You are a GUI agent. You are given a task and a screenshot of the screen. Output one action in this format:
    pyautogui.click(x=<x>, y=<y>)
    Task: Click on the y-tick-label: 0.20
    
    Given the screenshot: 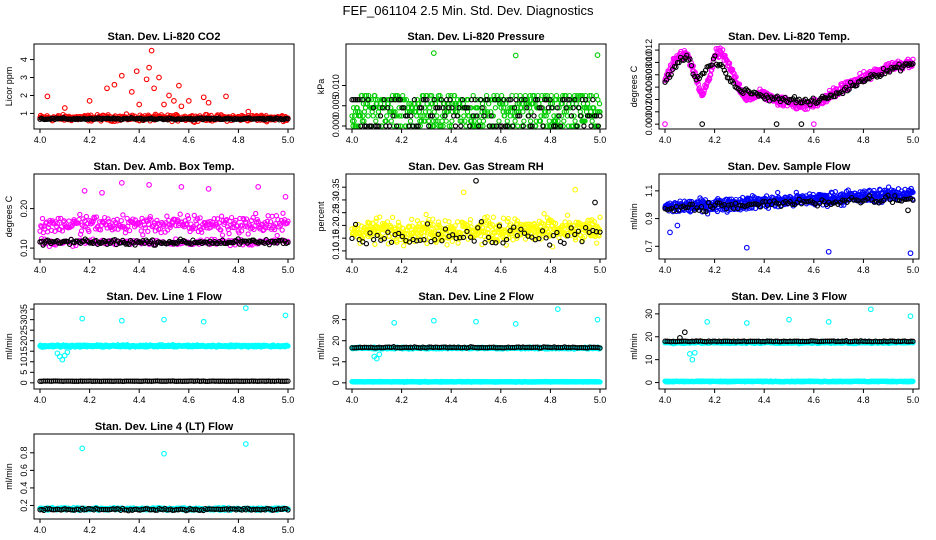 What is the action you would take?
    pyautogui.click(x=24, y=209)
    